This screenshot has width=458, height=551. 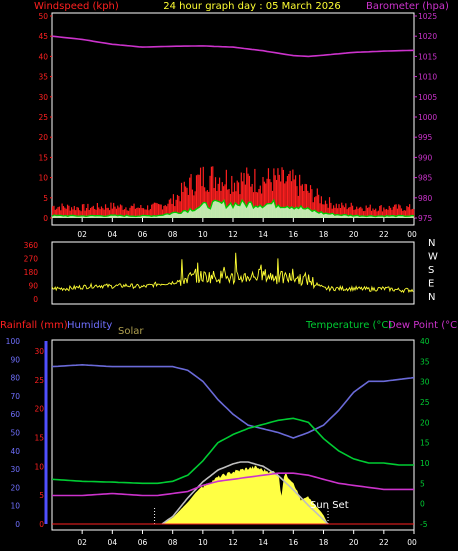 I want to click on temp-x-tick: 04, so click(x=113, y=542).